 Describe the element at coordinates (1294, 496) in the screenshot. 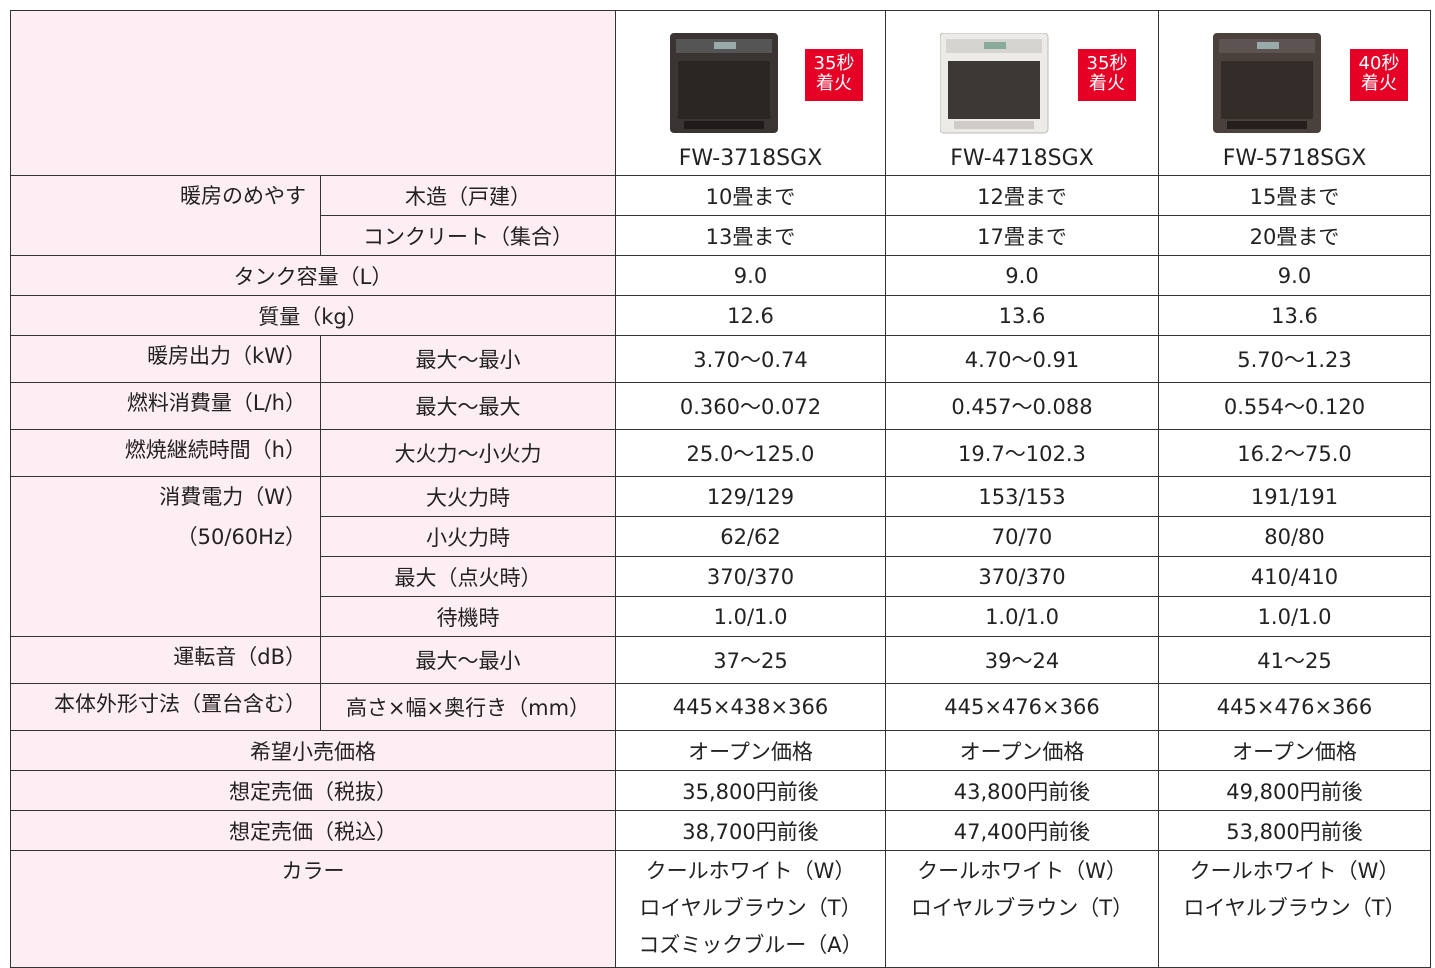

I see `value-cell: 191/191` at that location.